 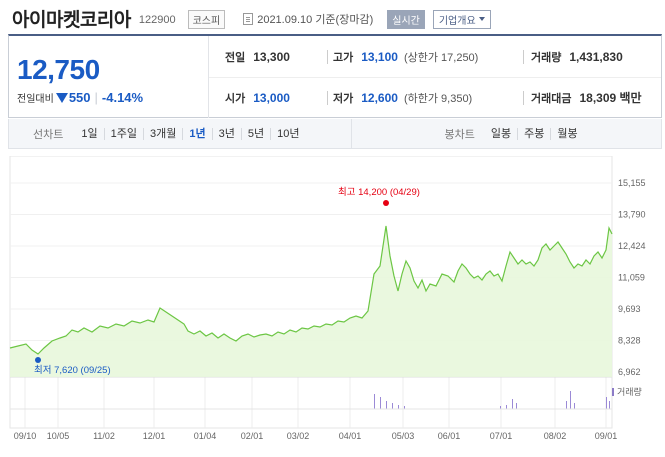 What do you see at coordinates (457, 21) in the screenshot?
I see `company-overview-label: 기업개요` at bounding box center [457, 21].